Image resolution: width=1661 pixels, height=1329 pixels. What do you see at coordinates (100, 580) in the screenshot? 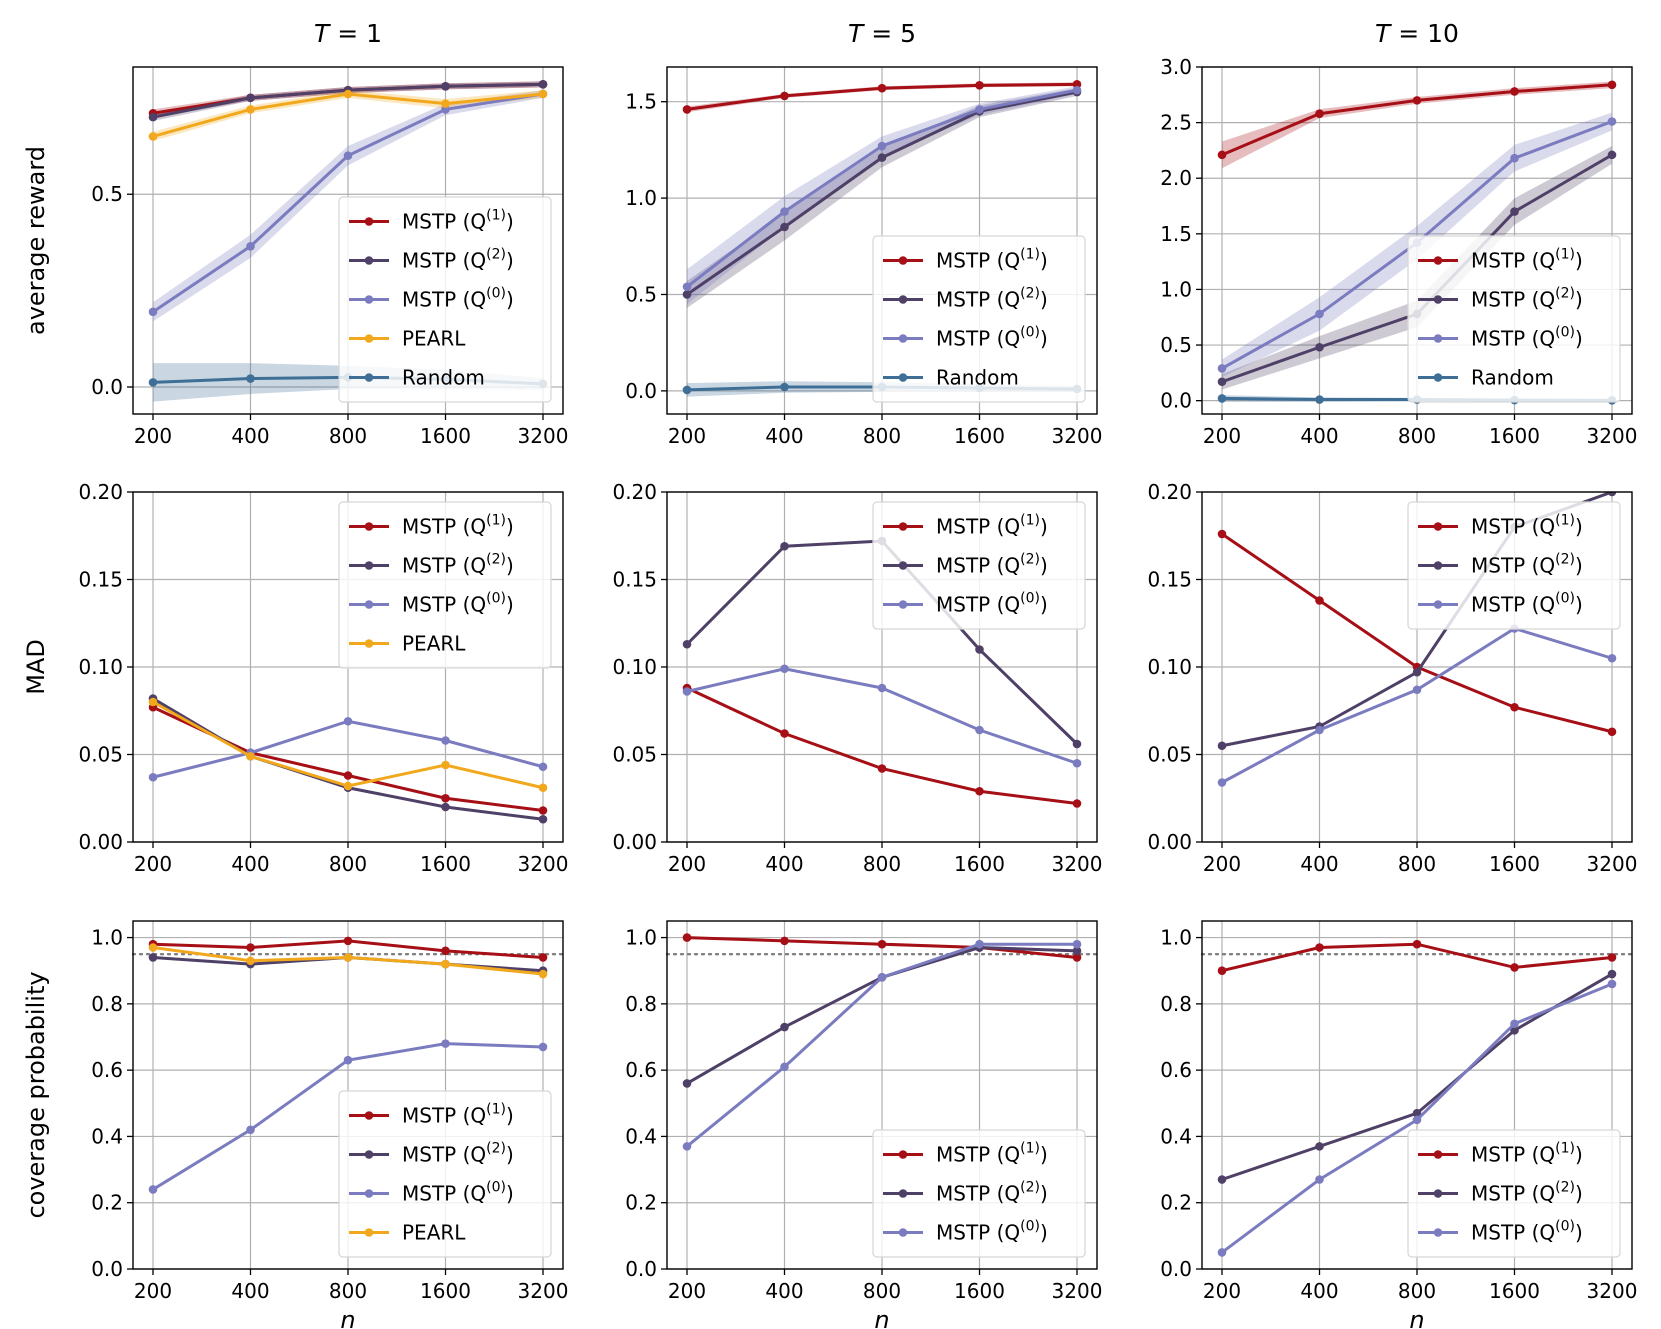
I see `y-tick-label: 0.15` at bounding box center [100, 580].